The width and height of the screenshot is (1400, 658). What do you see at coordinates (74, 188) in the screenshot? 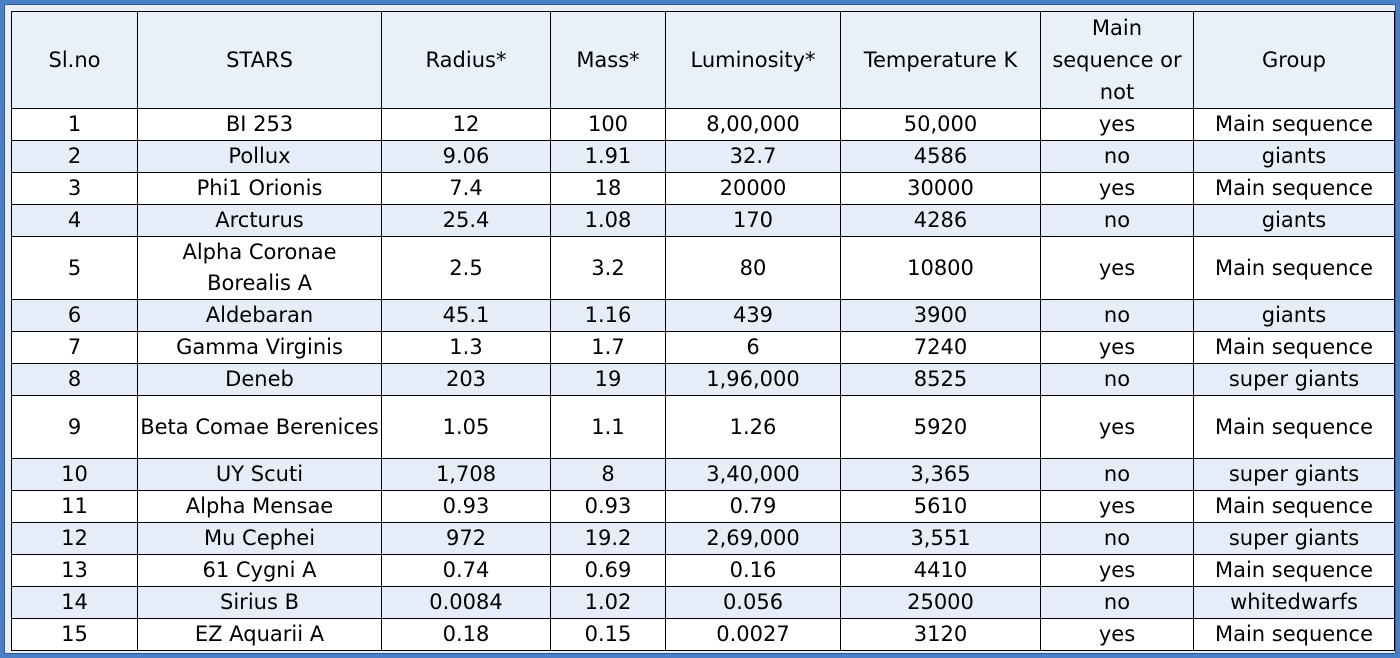
I see `cell-sl-no: 3` at bounding box center [74, 188].